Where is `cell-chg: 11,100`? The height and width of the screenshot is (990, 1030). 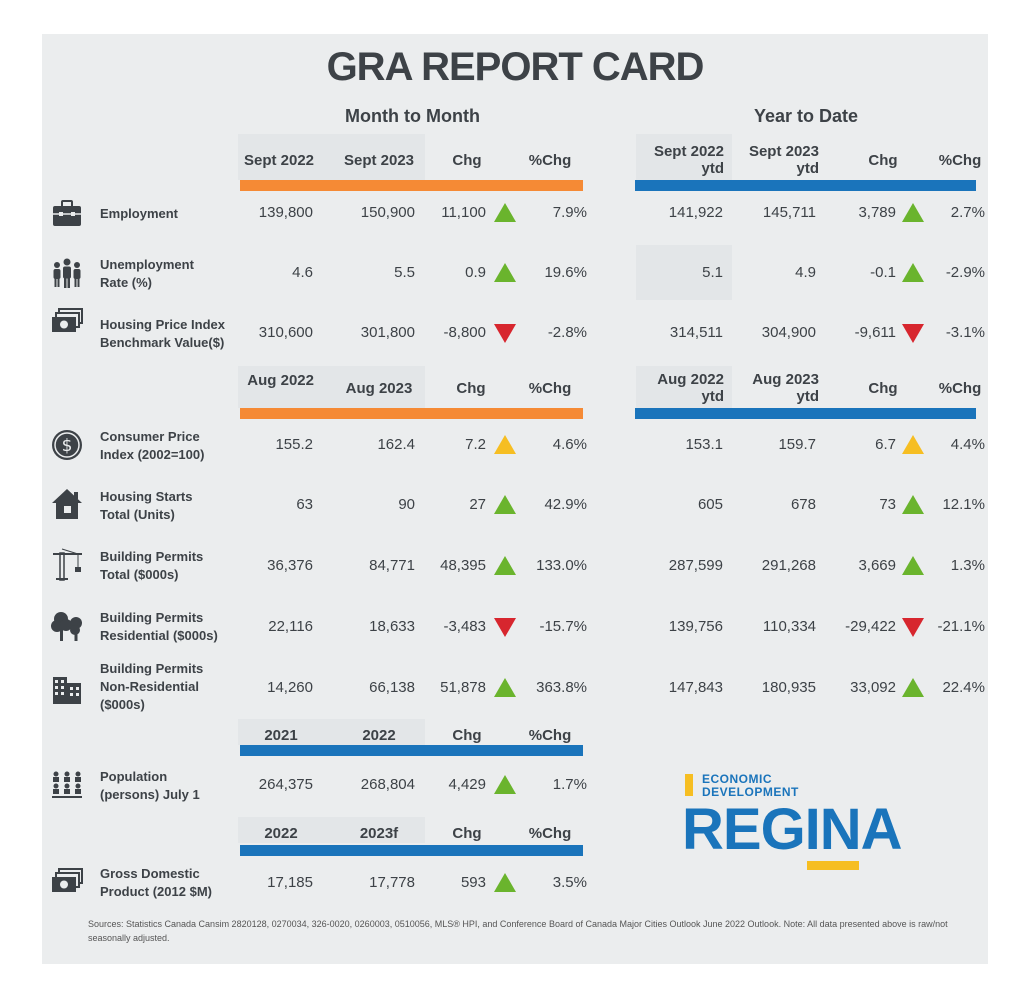 cell-chg: 11,100 is located at coordinates (463, 212).